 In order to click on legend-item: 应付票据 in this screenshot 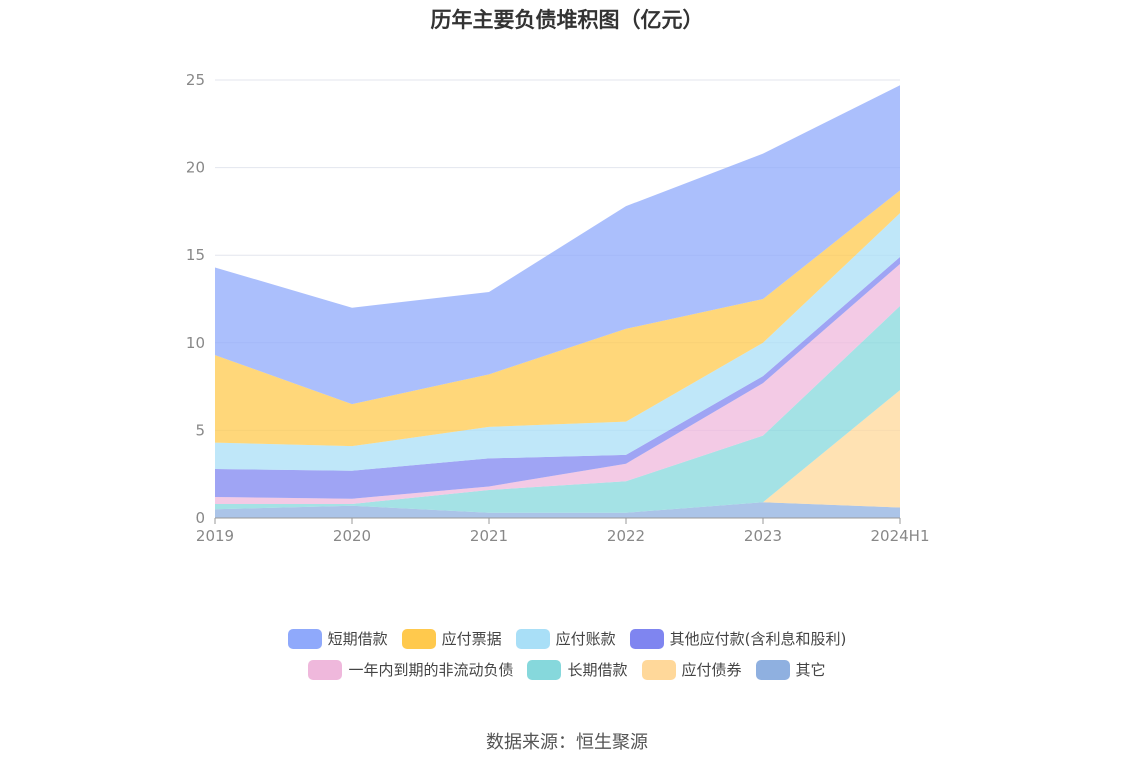, I will do `click(451, 638)`.